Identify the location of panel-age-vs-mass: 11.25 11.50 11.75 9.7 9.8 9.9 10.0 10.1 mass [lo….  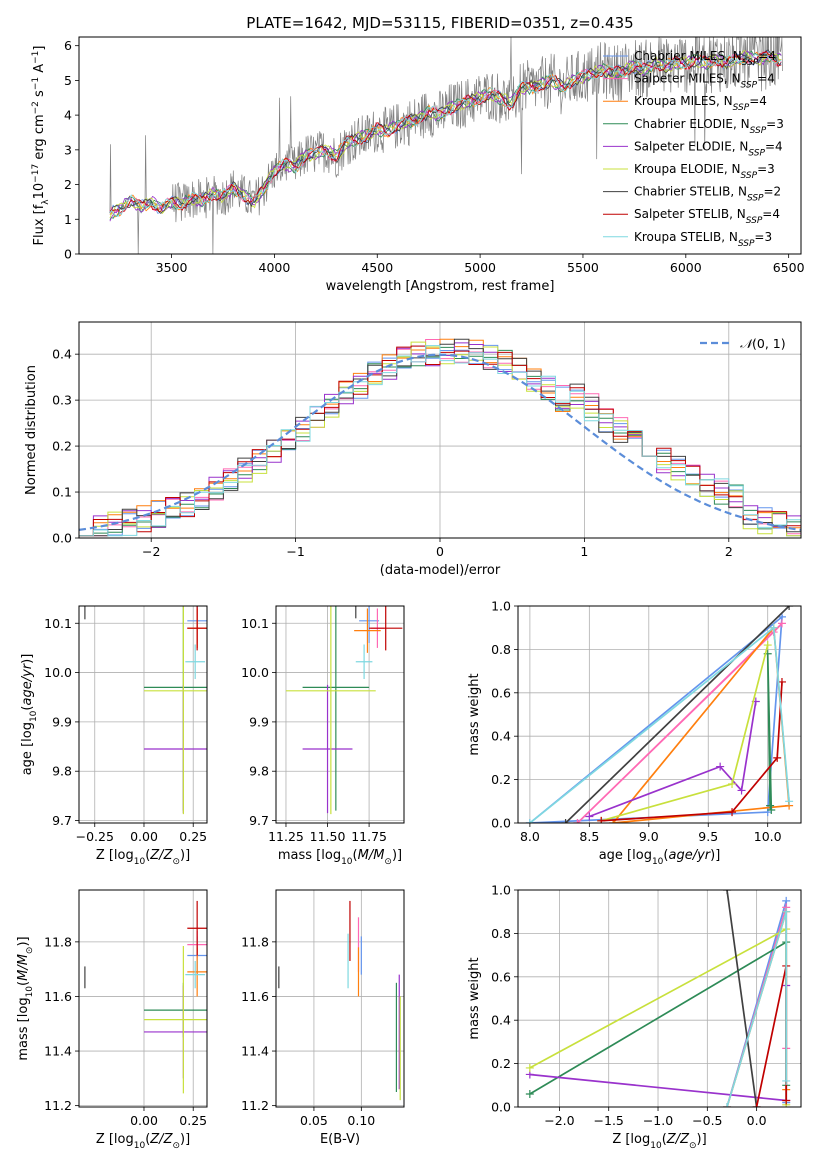
(323, 736).